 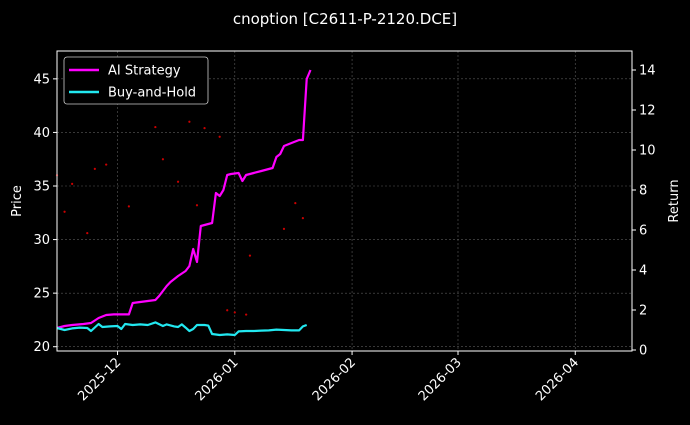 What do you see at coordinates (644, 211) in the screenshot?
I see `right-axis: 0 2 4 6 8 10 12 14` at bounding box center [644, 211].